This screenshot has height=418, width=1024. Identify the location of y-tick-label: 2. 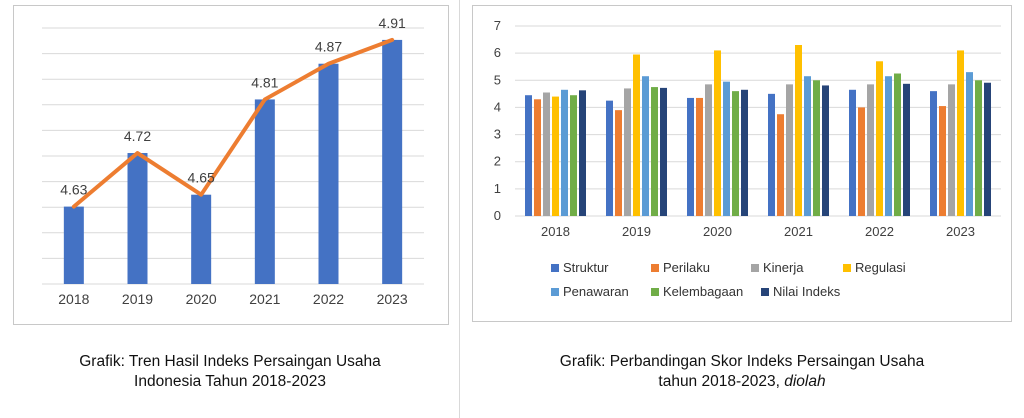
(497, 161).